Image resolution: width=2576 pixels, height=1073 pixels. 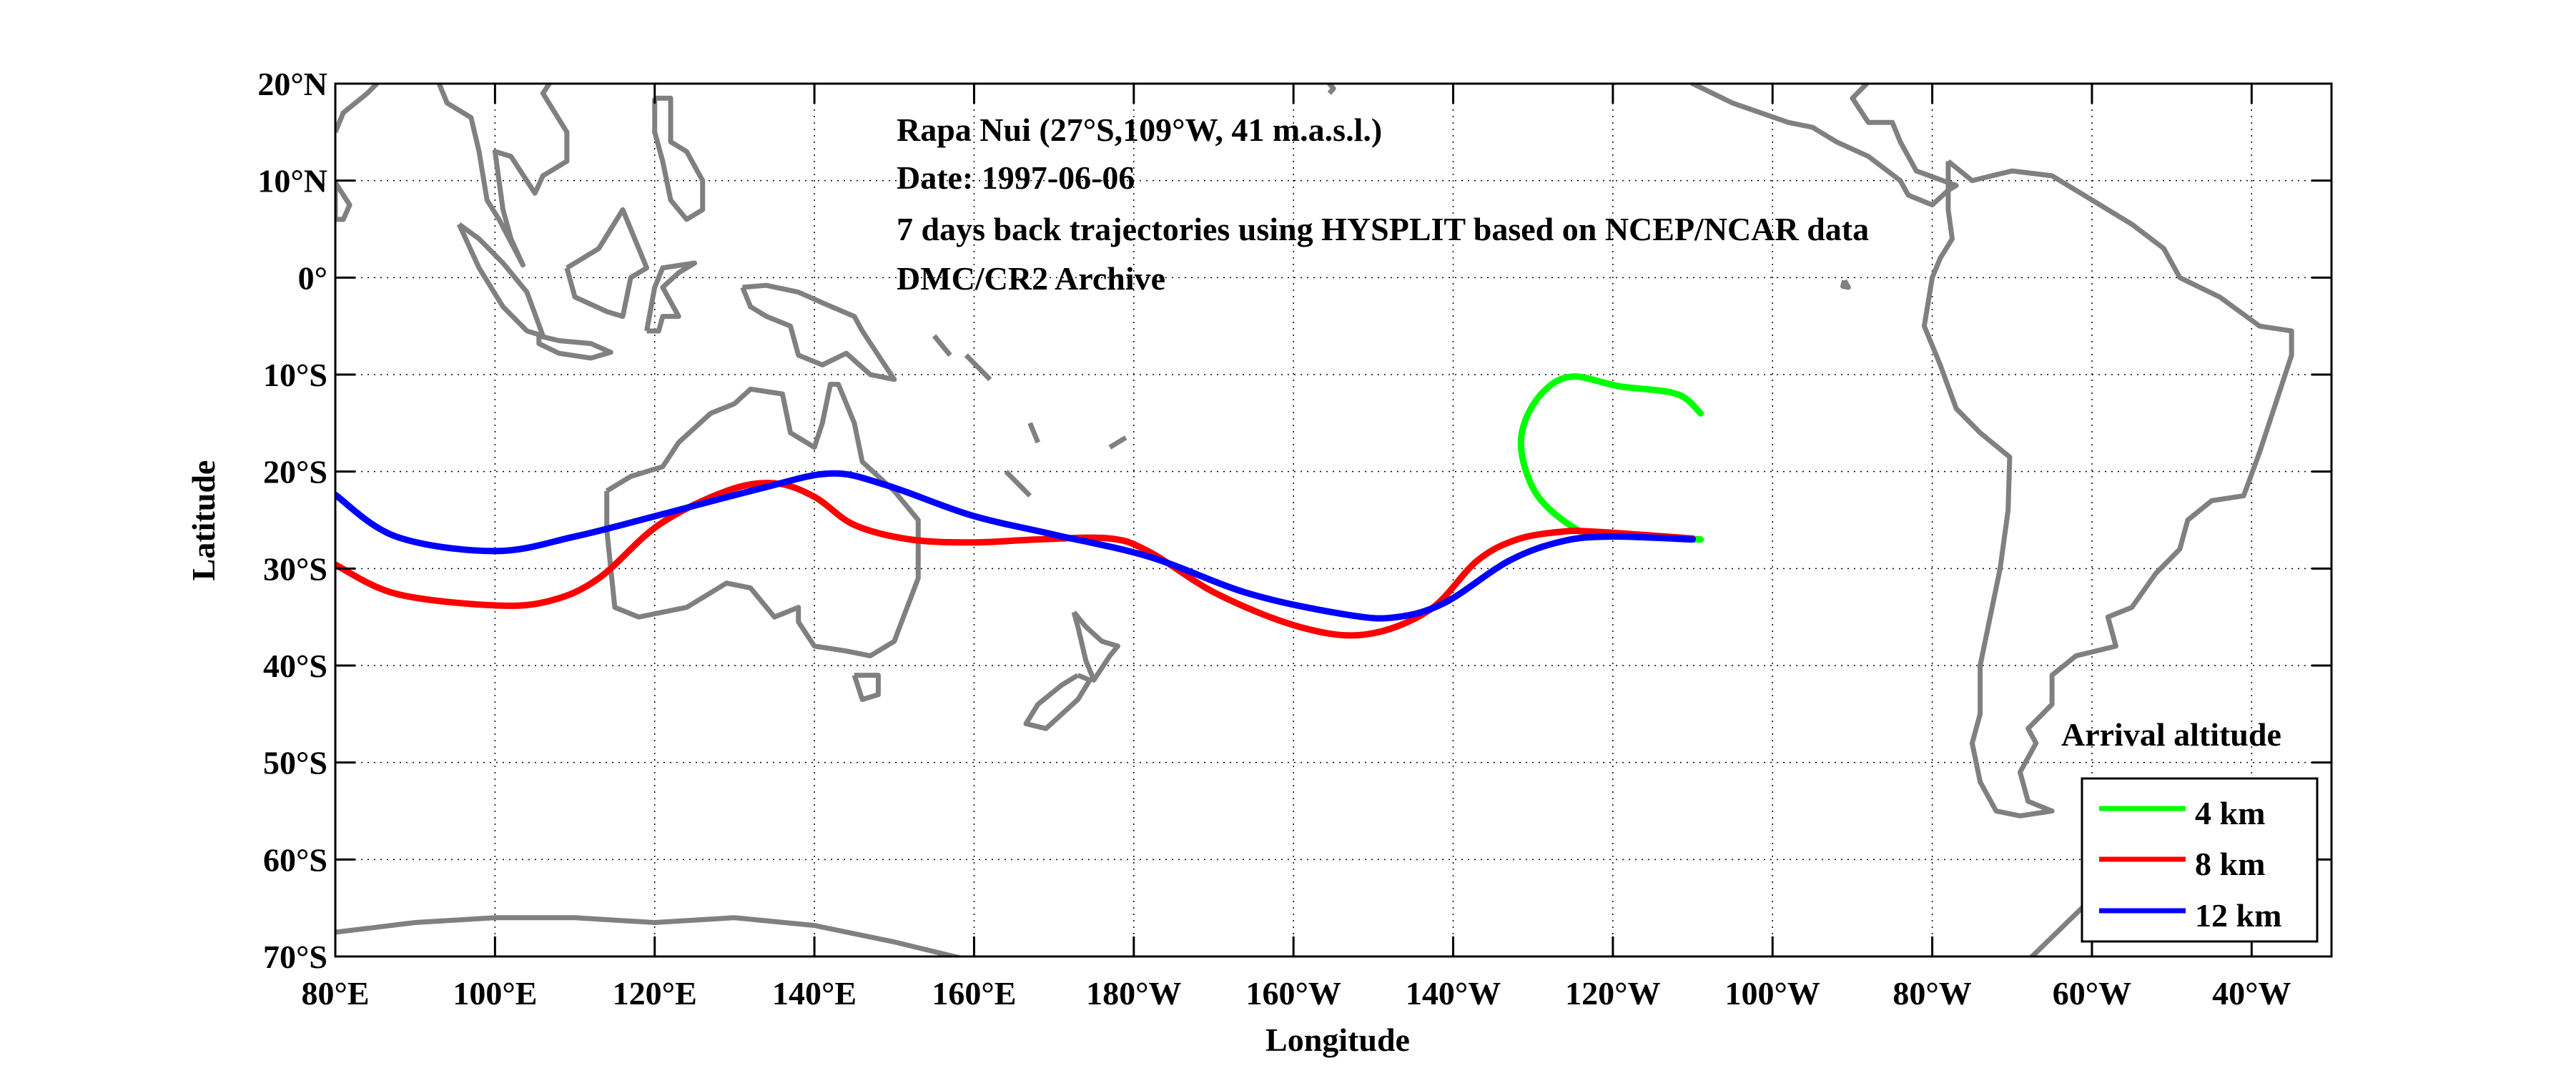 I want to click on coastline-vanuatu, so click(x=1034, y=433).